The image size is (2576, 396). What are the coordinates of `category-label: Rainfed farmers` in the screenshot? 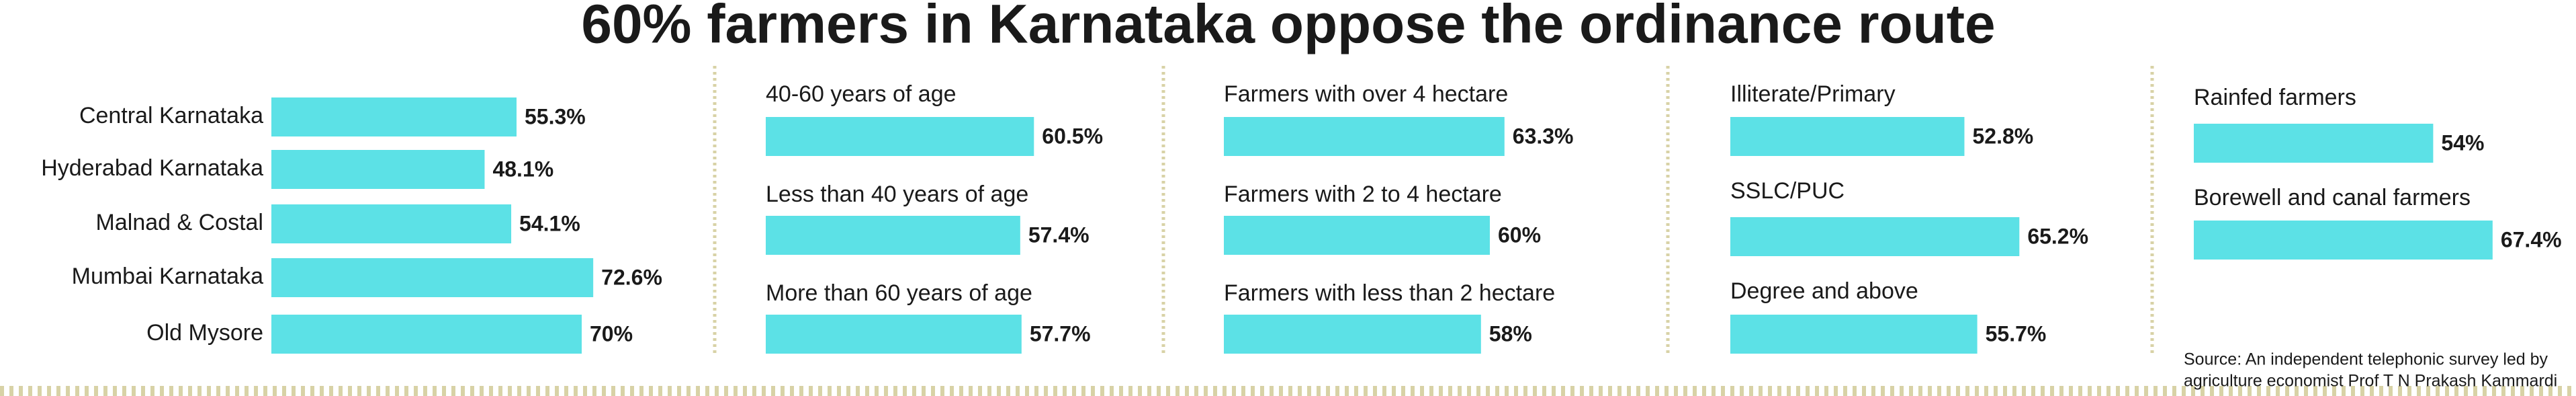 It's located at (2275, 98).